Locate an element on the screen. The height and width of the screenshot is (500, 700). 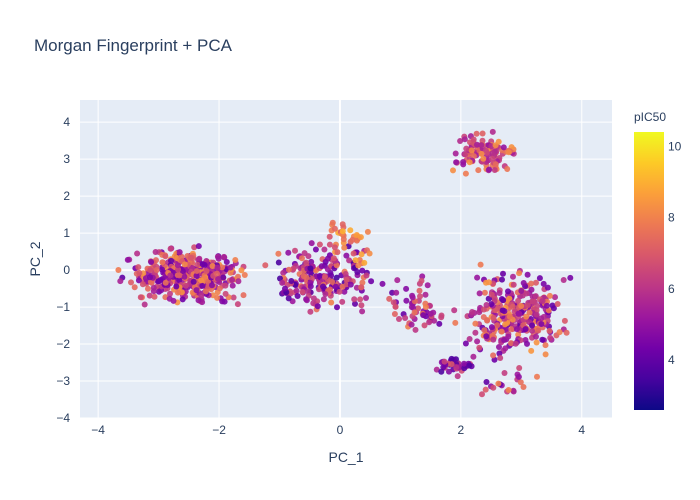
y-tick-label: −4 is located at coordinates (63, 418).